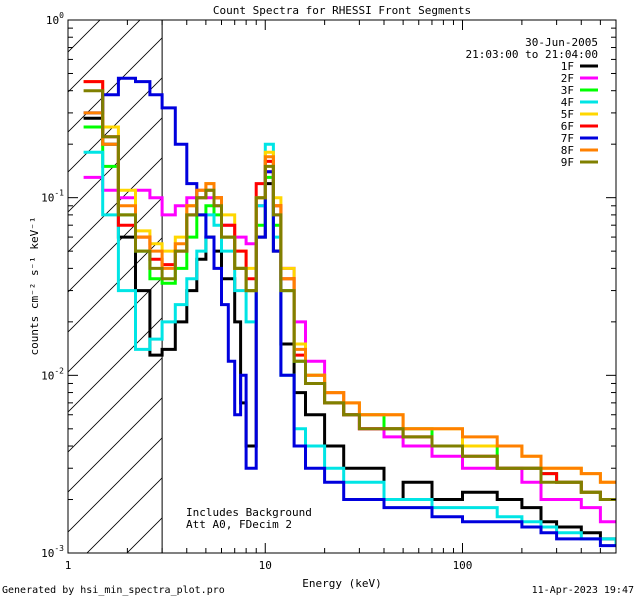 The width and height of the screenshot is (640, 600). I want to click on y-tick-label: 10⁰, so click(55, 19).